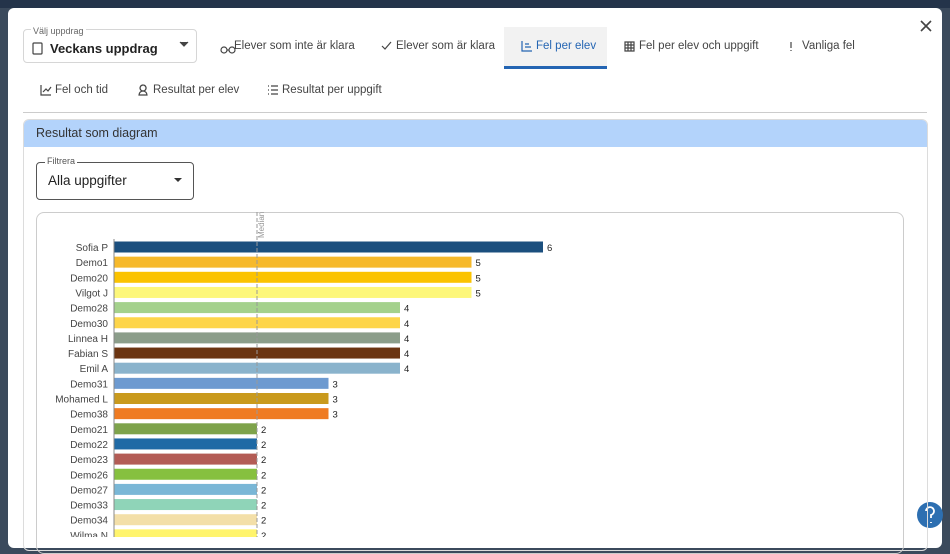  Describe the element at coordinates (178, 180) in the screenshot. I see `filter-arrow` at that location.